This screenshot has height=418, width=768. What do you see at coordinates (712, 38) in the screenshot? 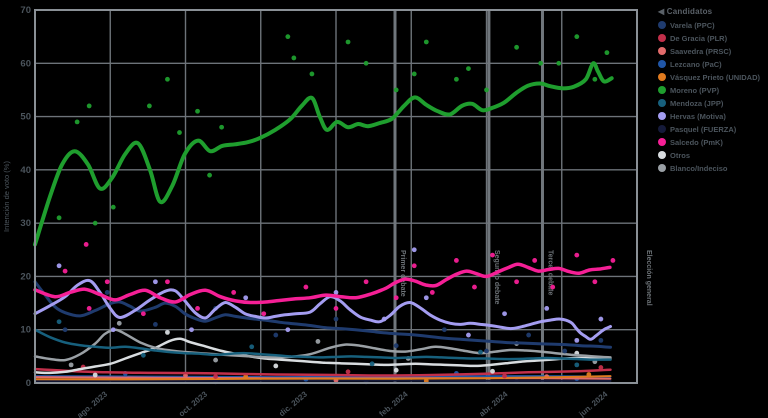
I see `legend-item-1: De Gracia (PLR)` at bounding box center [712, 38].